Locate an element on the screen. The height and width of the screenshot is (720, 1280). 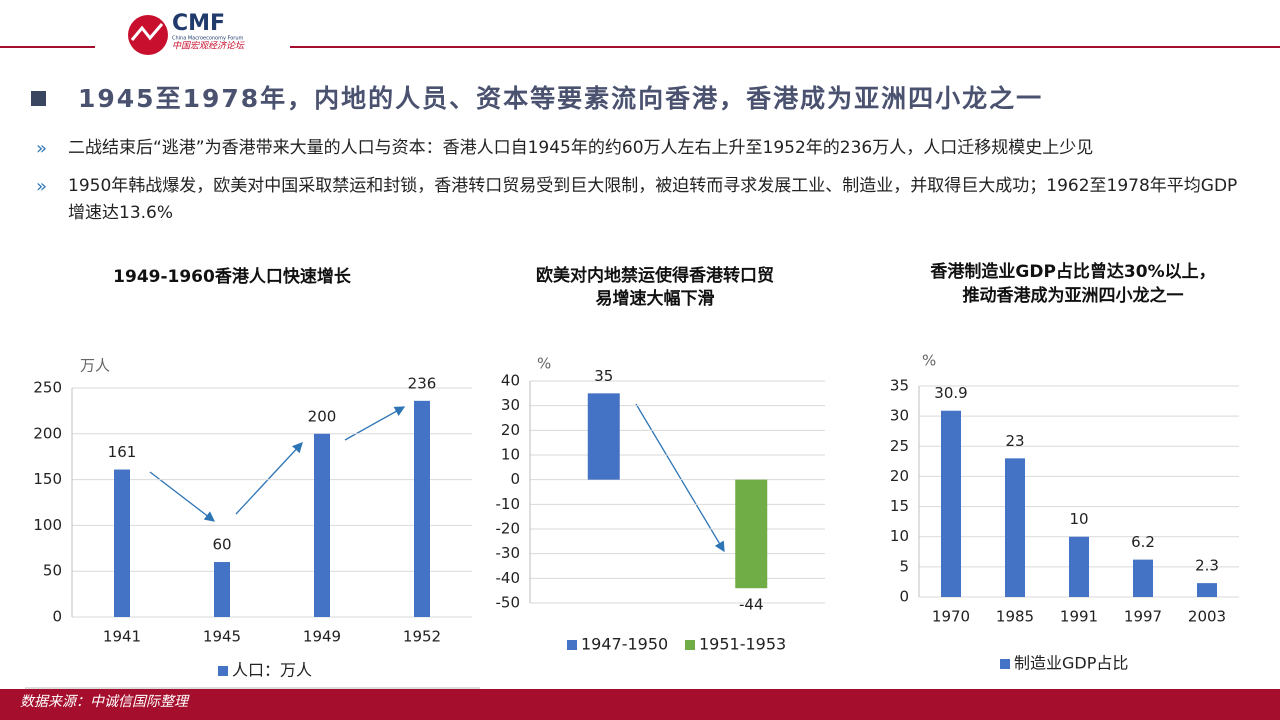
value-label: 60 is located at coordinates (221, 545).